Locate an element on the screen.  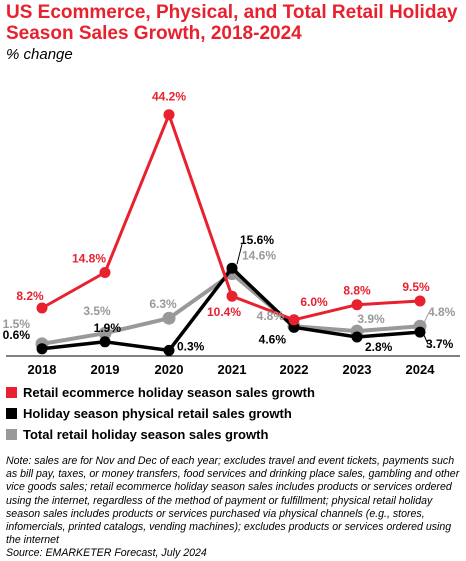
data-label: 15.6% is located at coordinates (257, 240).